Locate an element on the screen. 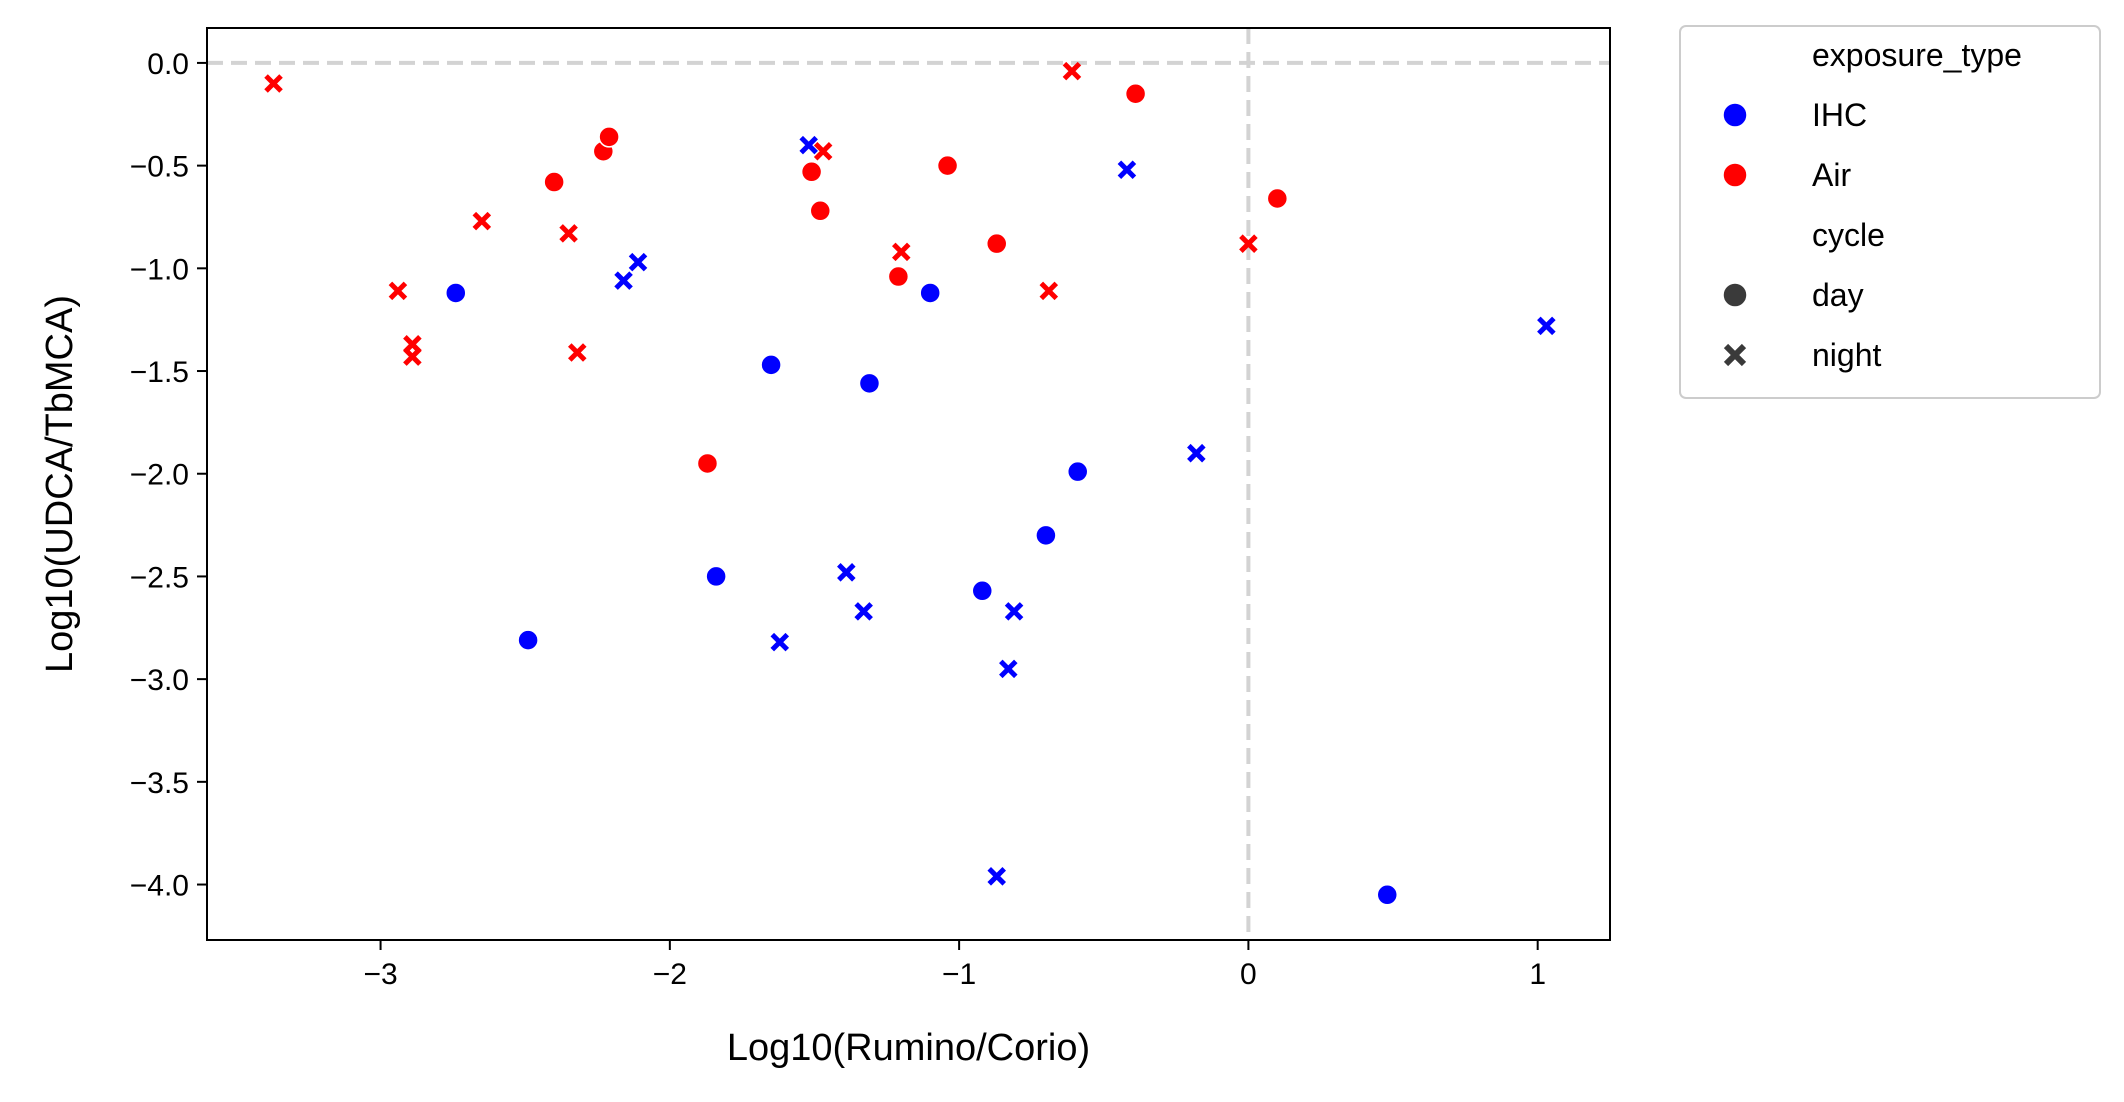 The image size is (2124, 1102). legend-marker-night is located at coordinates (1735, 355).